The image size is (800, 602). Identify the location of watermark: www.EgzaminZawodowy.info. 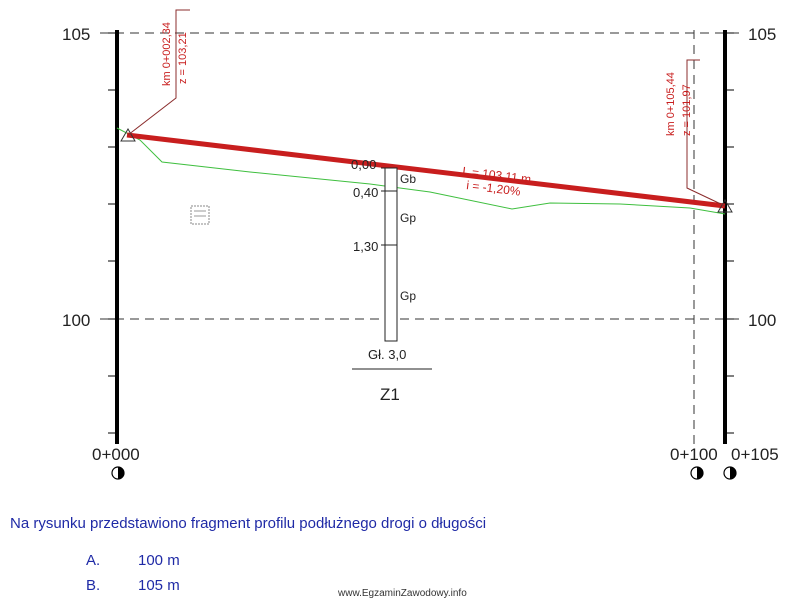
(402, 593).